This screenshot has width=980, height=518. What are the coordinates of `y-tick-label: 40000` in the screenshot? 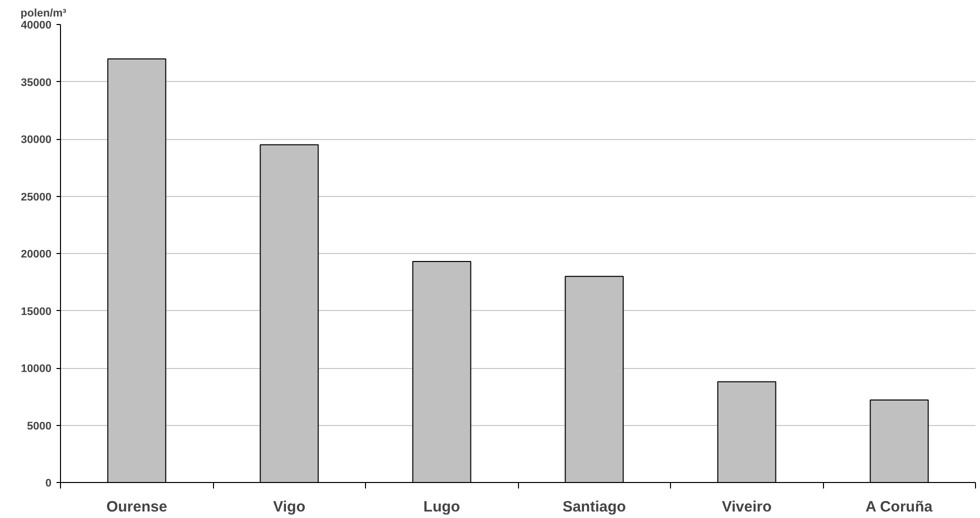 It's located at (36, 26).